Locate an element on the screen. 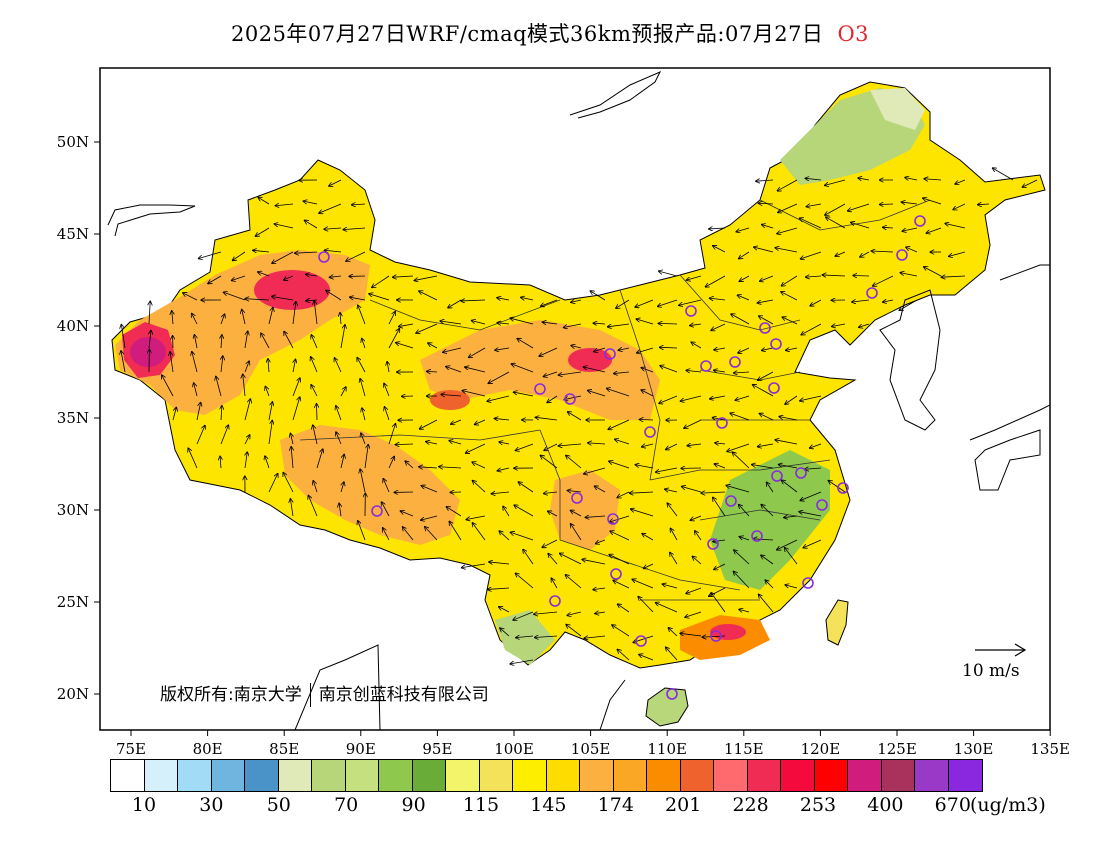 This screenshot has height=850, width=1100. colorbar-label: 201 is located at coordinates (683, 805).